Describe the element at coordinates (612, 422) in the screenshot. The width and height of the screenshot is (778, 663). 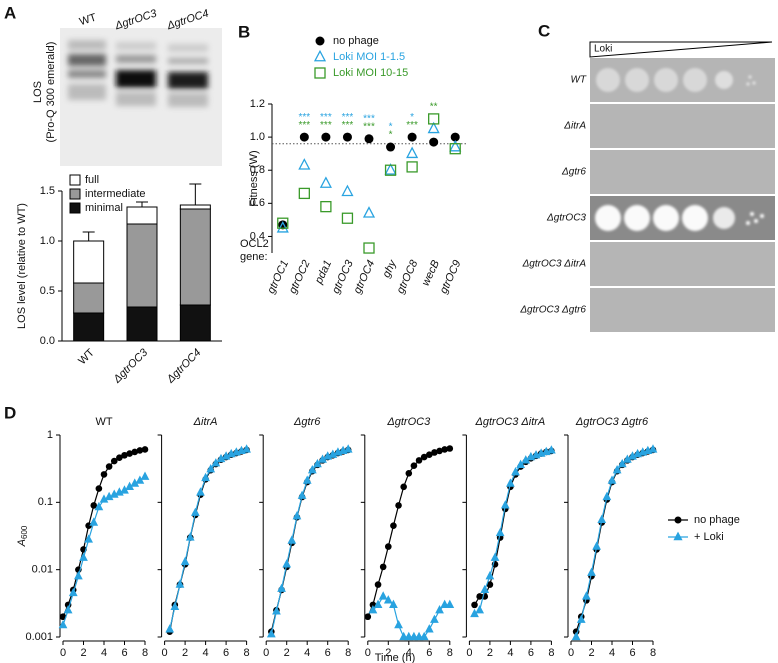
I see `panel-title: ΔgtrOC3 Δgtr6` at that location.